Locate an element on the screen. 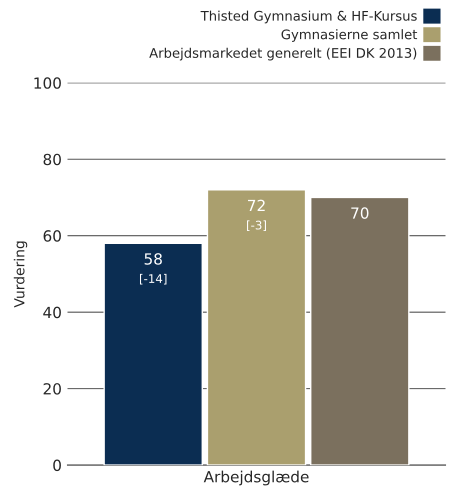 This screenshot has width=450, height=487. legend-label: Arbejdsmarkedet generelt (EEI DK 2013) is located at coordinates (282, 54).